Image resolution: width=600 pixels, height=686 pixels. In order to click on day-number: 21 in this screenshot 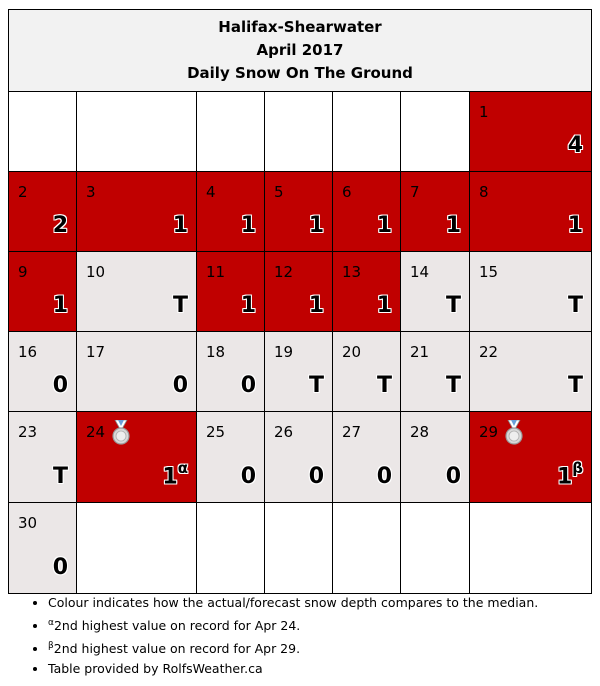, I will do `click(420, 352)`.